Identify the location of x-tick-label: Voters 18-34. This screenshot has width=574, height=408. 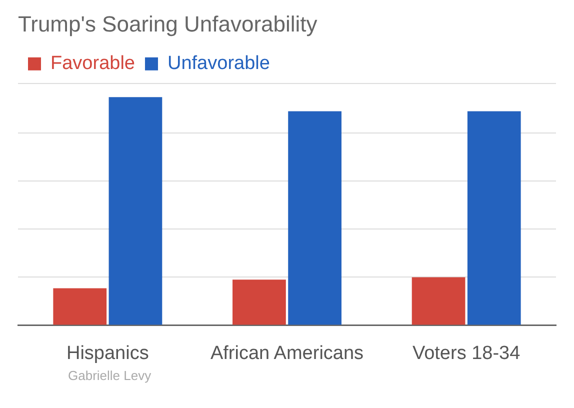
(466, 353).